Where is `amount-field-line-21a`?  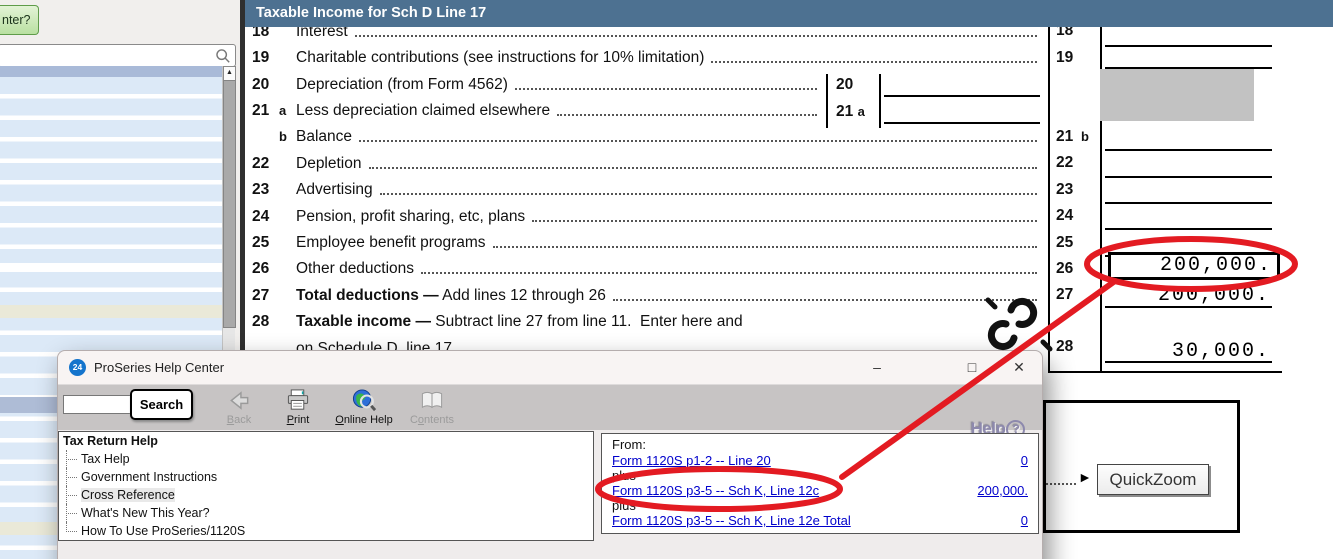
amount-field-line-21a is located at coordinates (962, 123).